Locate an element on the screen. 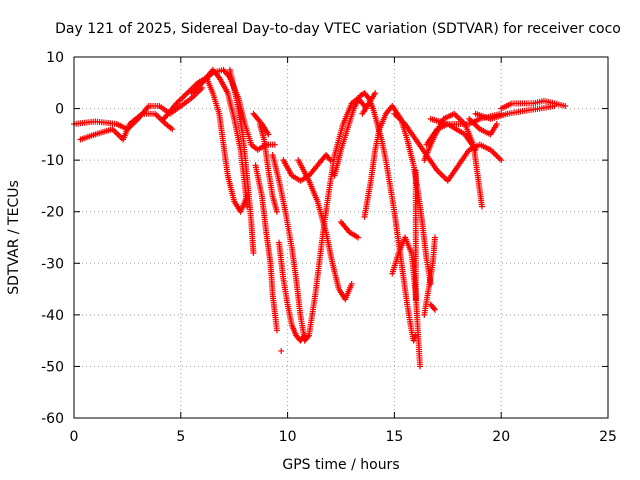 The height and width of the screenshot is (480, 640). x-axis-label: GPS time / hours is located at coordinates (340, 465).